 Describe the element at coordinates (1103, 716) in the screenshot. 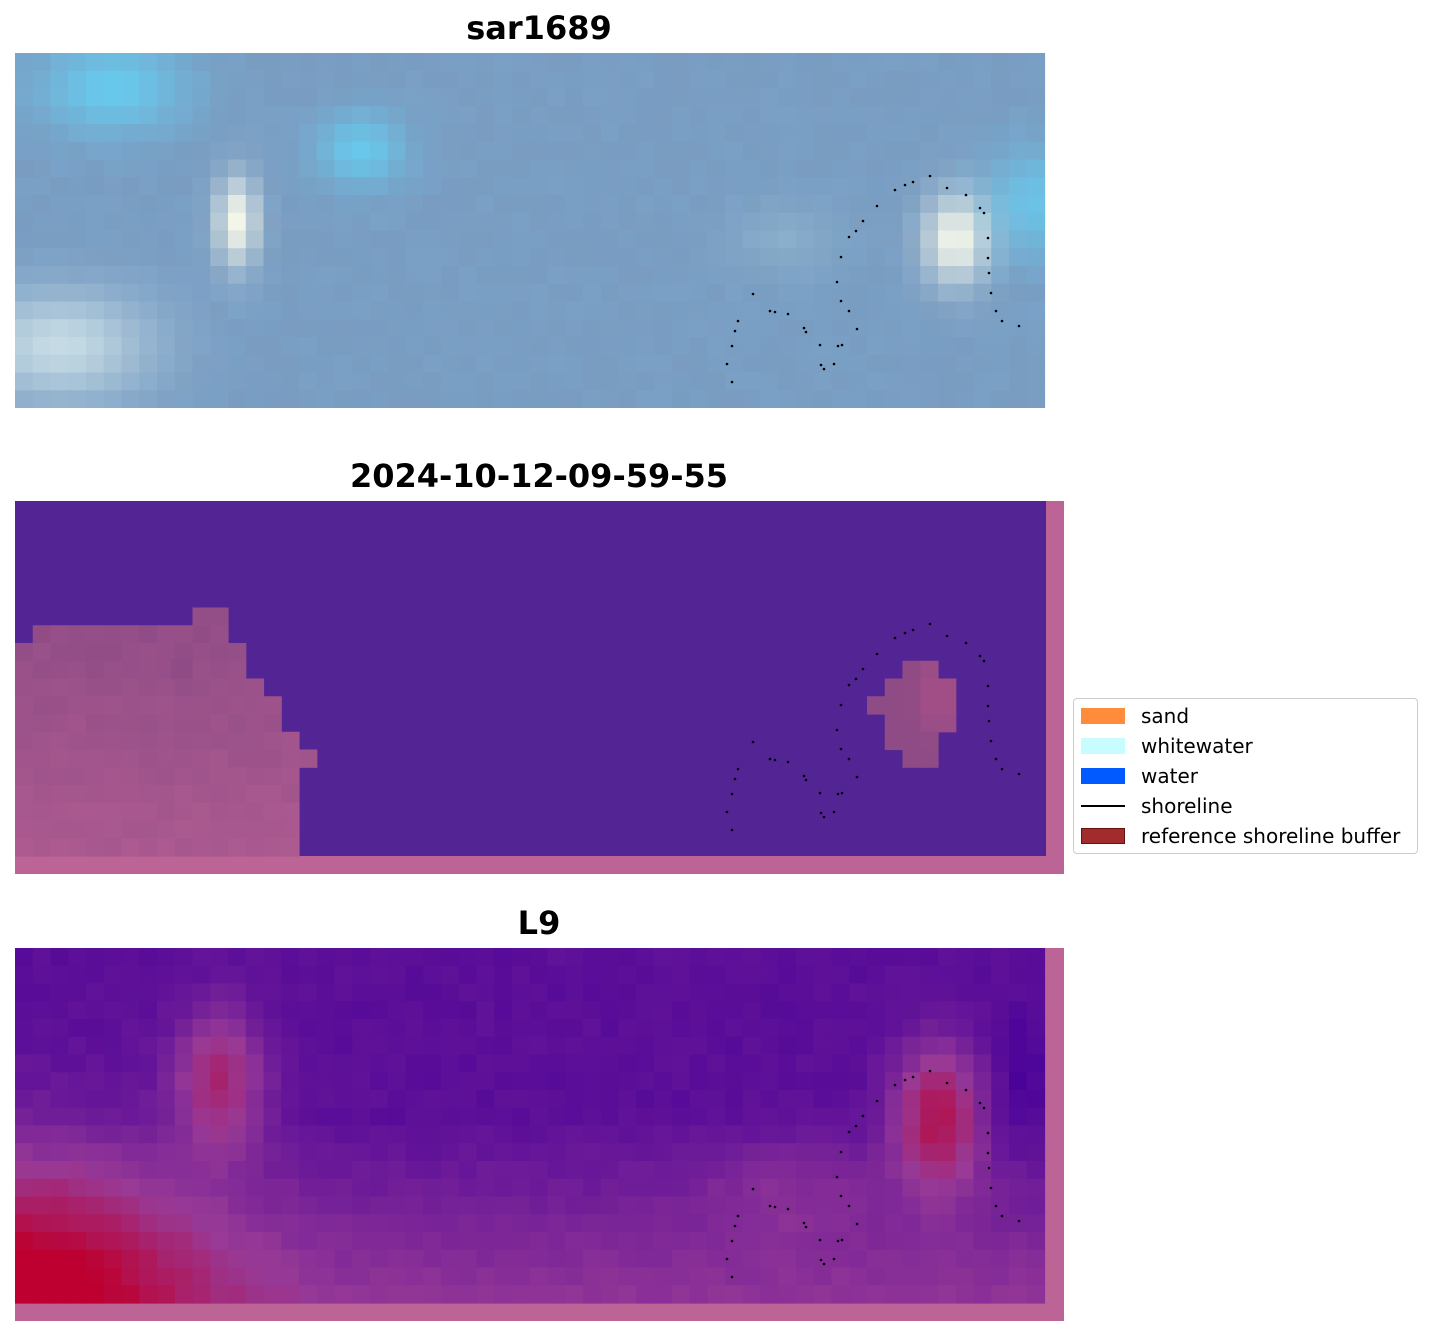

I see `sand-swatch` at that location.